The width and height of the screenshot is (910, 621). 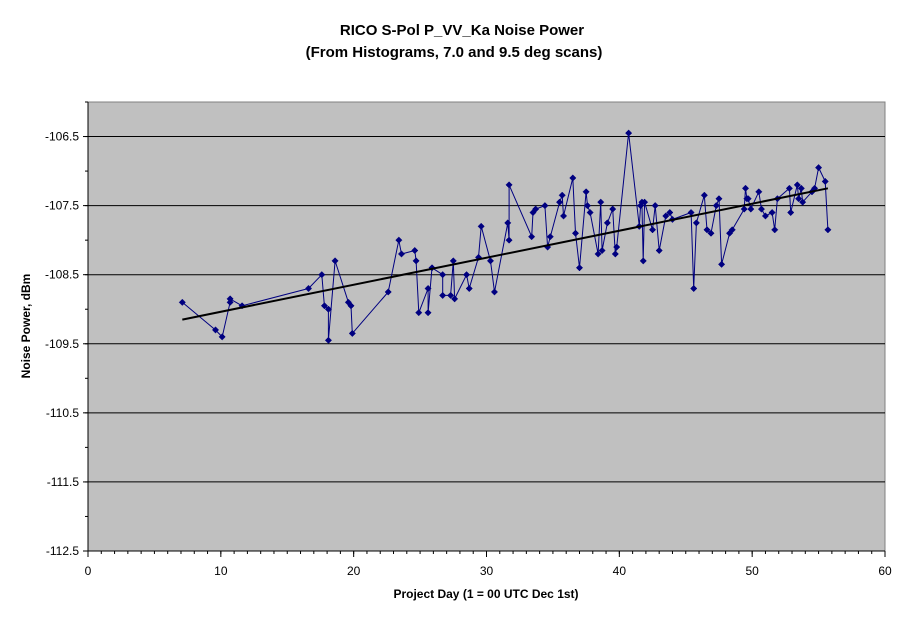 What do you see at coordinates (454, 52) in the screenshot?
I see `chart-subtitle: (From Histograms, 7.0 and 9.5 deg scans)` at bounding box center [454, 52].